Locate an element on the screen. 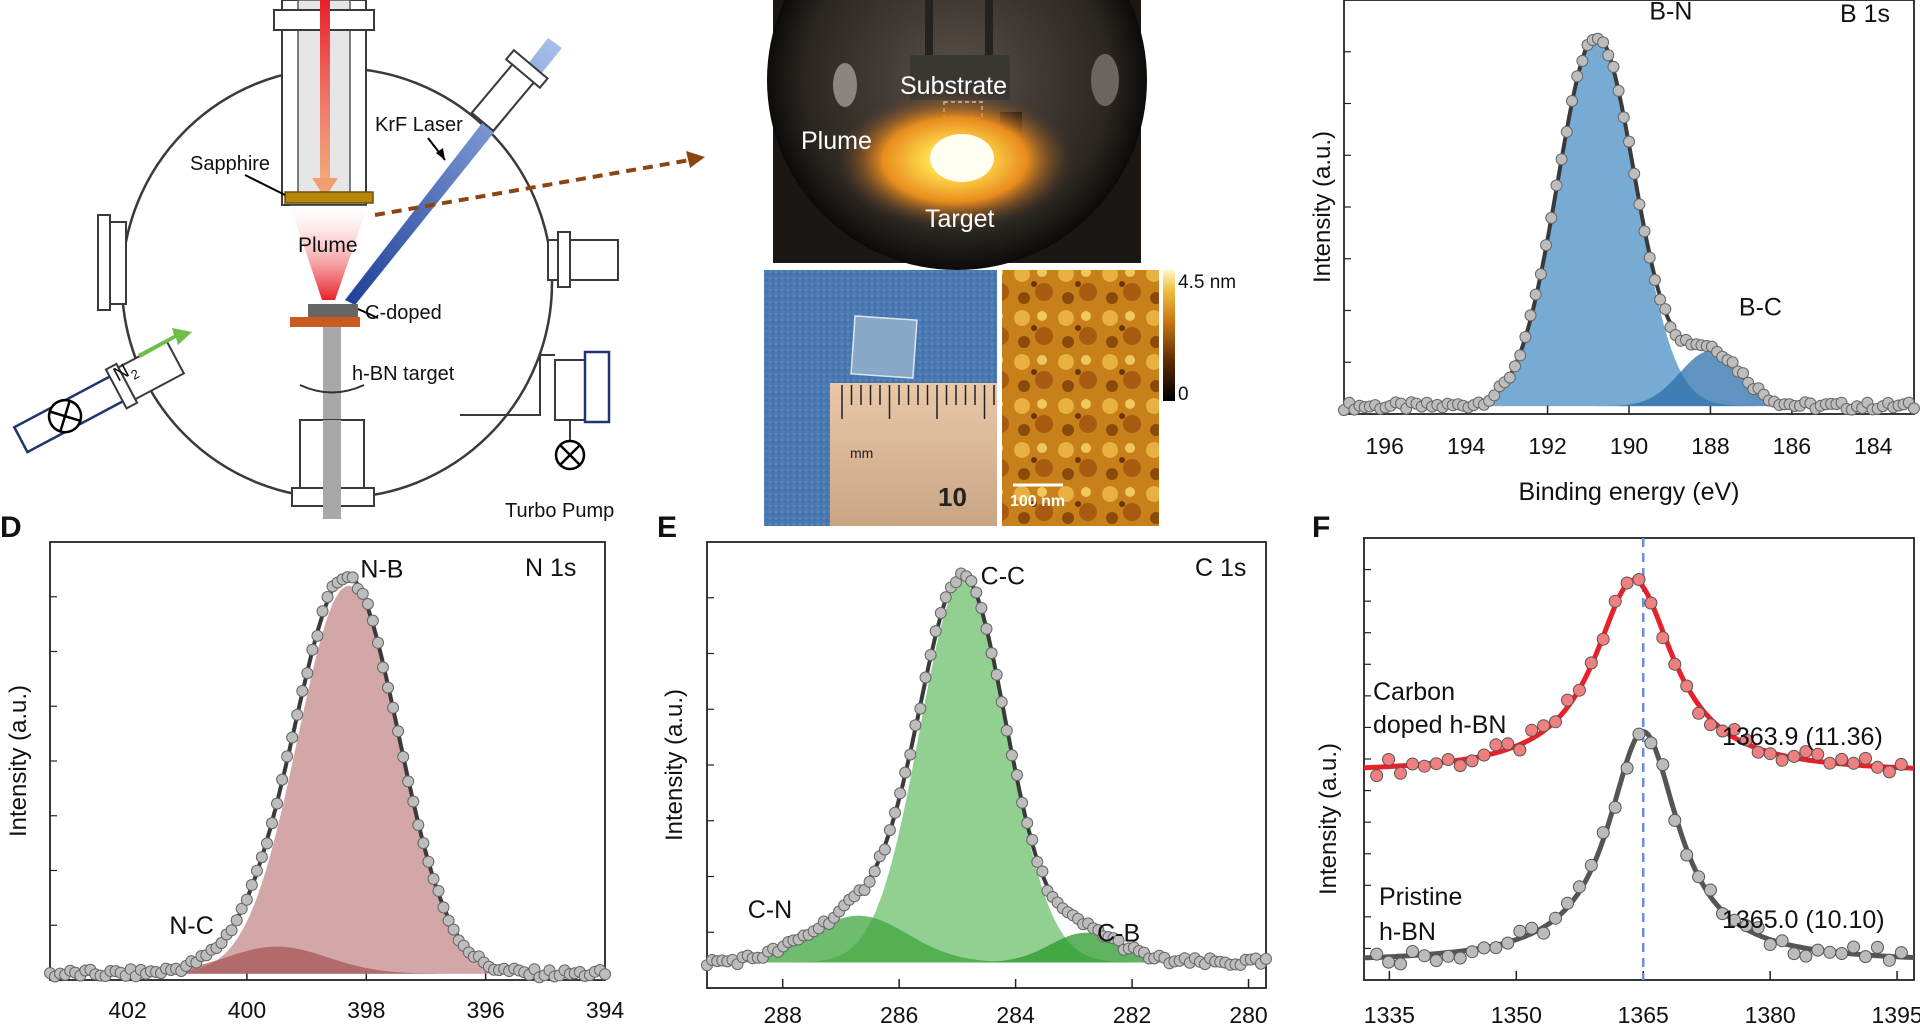 The width and height of the screenshot is (1920, 1024). x-tick-label: 280 is located at coordinates (1248, 1013).